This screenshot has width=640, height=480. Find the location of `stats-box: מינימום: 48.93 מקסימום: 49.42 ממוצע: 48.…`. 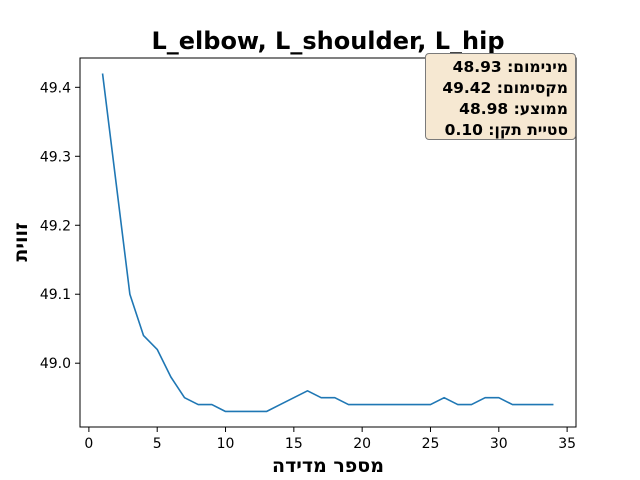

stats-box: מינימום: 48.93 מקסימום: 49.42 ממוצע: 48.… is located at coordinates (500, 96).